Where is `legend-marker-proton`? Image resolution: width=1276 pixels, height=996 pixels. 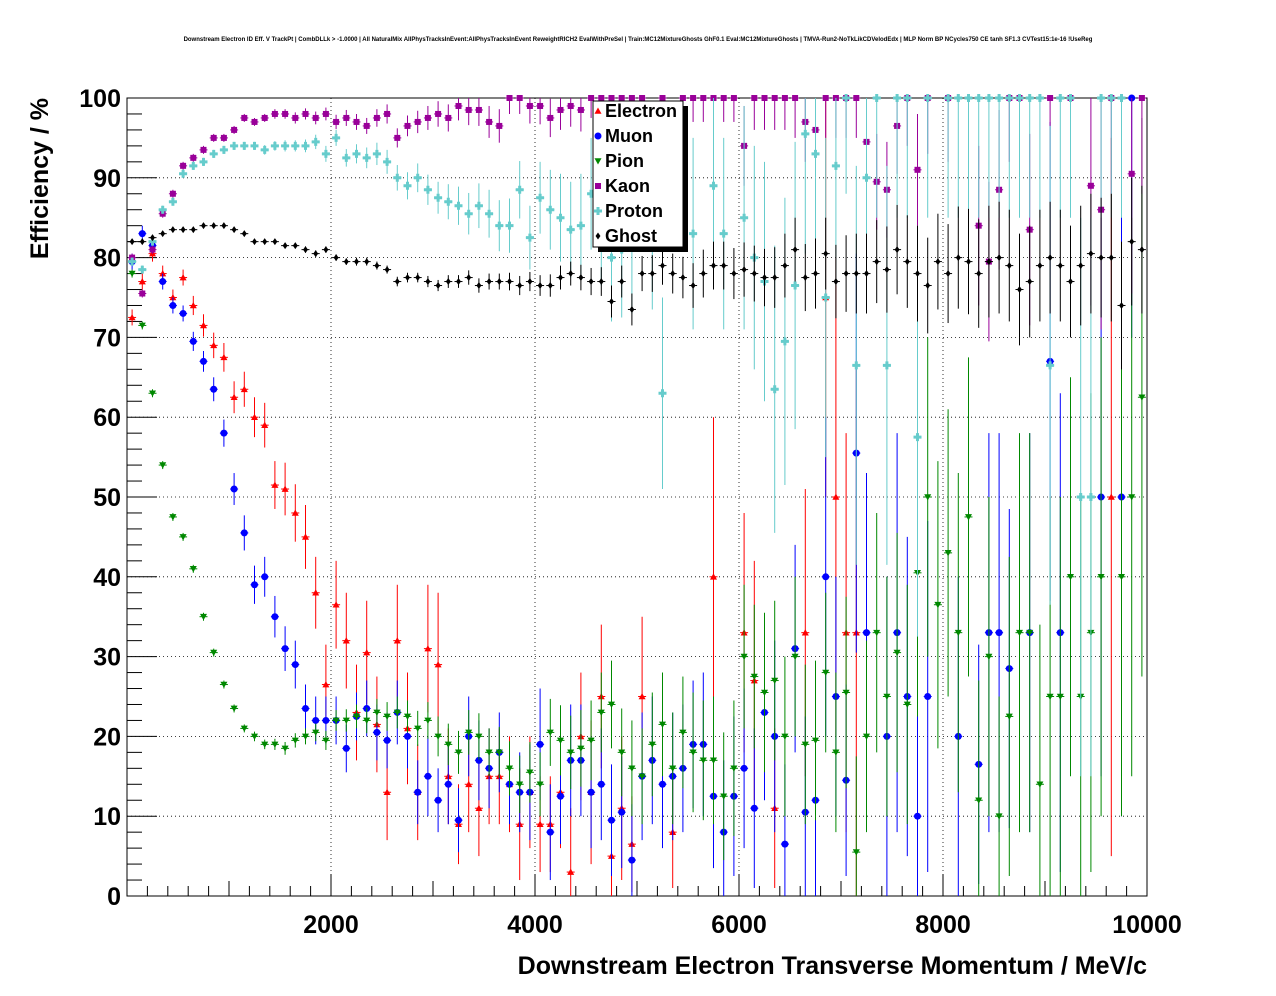 legend-marker-proton is located at coordinates (598, 211).